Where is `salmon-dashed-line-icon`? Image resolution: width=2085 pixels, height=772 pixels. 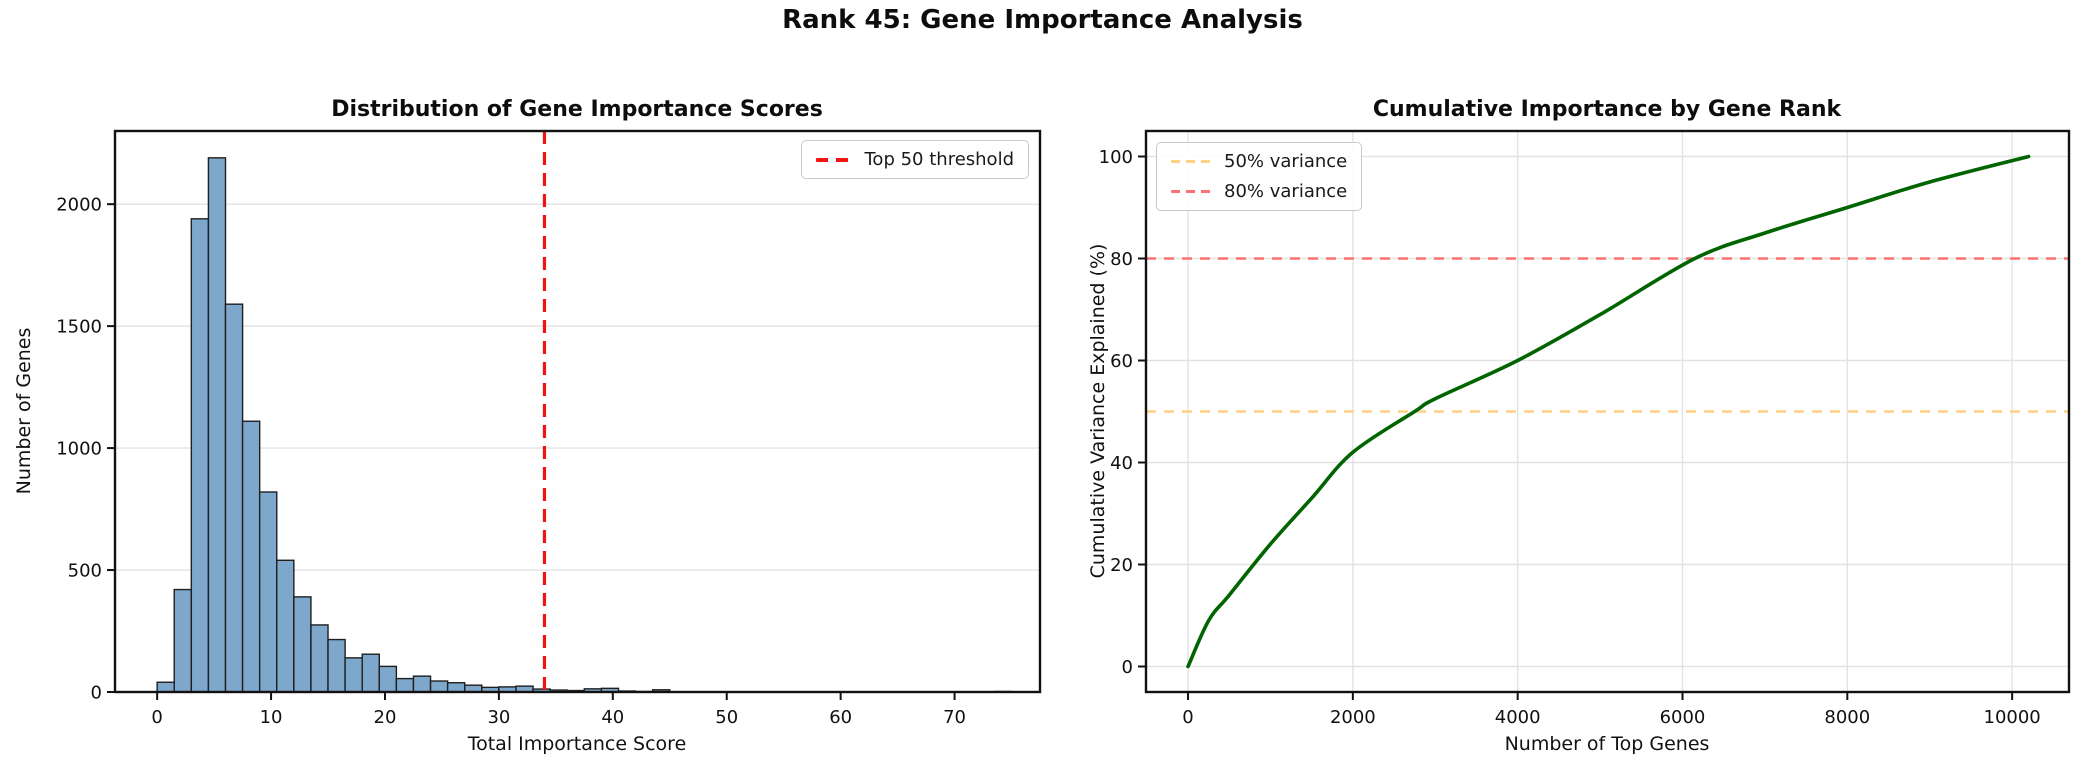 salmon-dashed-line-icon is located at coordinates (1191, 191).